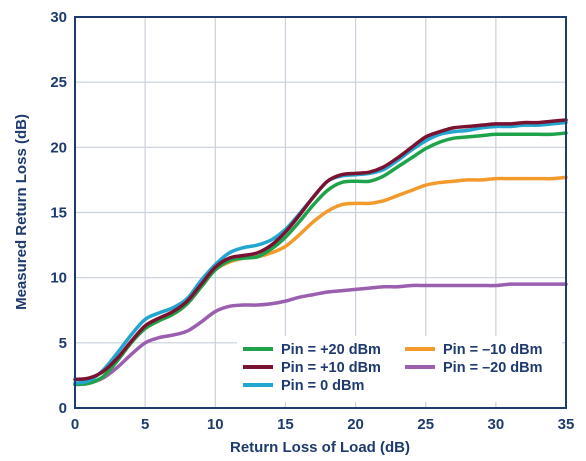  I want to click on legend-label: Pin = 0 dBm, so click(322, 386).